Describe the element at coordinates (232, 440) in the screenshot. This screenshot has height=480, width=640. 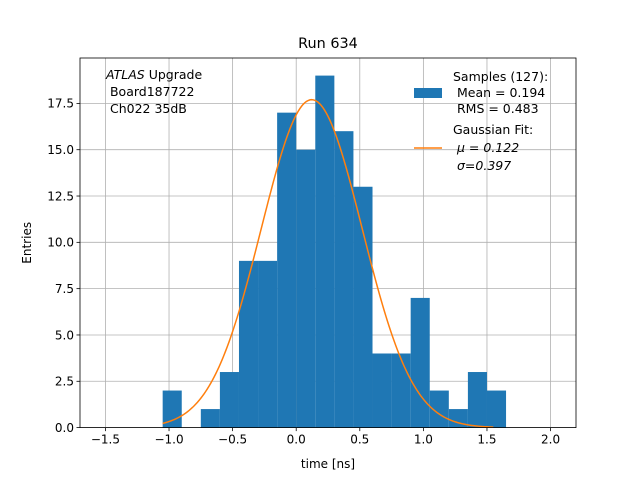
I see `x-tick-label: −0.5` at that location.